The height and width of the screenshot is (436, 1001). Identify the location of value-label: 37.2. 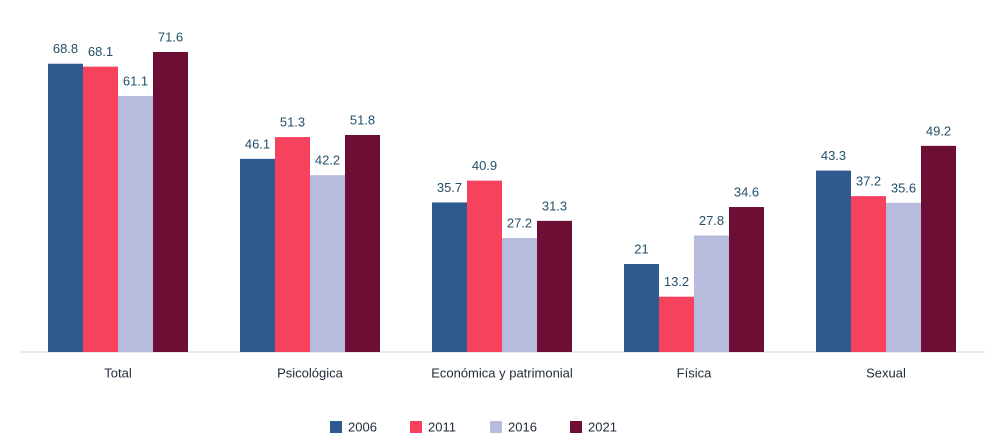
(868, 181).